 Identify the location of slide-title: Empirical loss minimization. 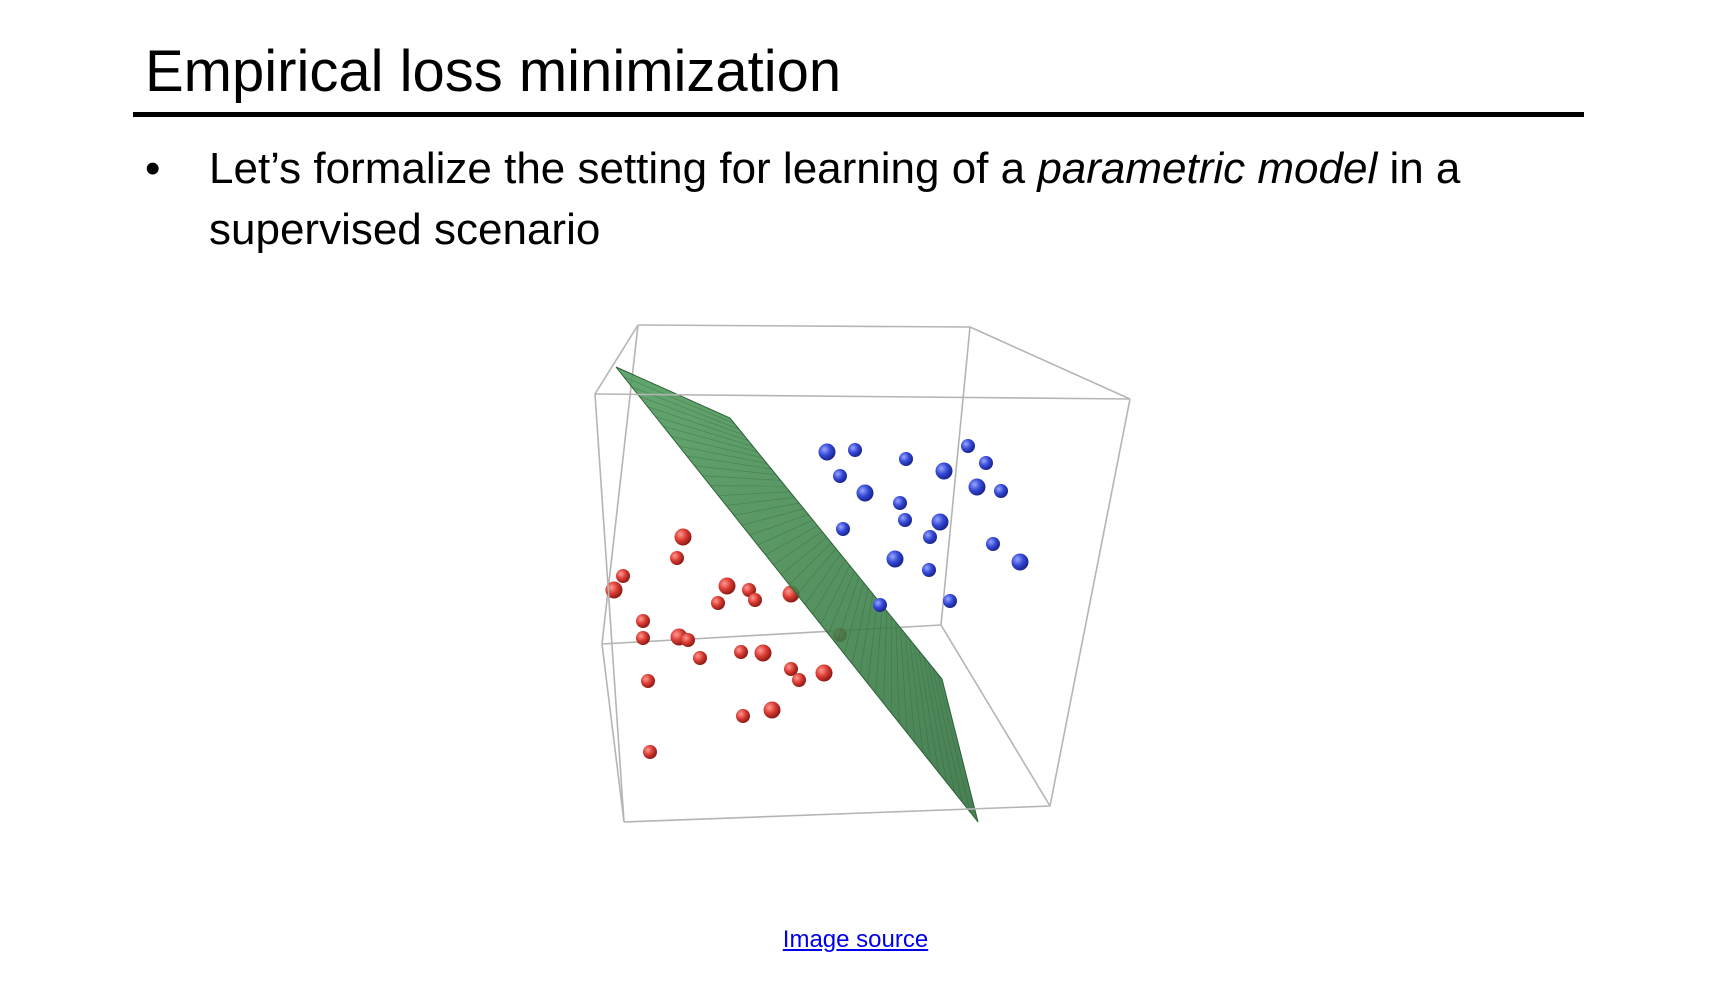
(493, 71).